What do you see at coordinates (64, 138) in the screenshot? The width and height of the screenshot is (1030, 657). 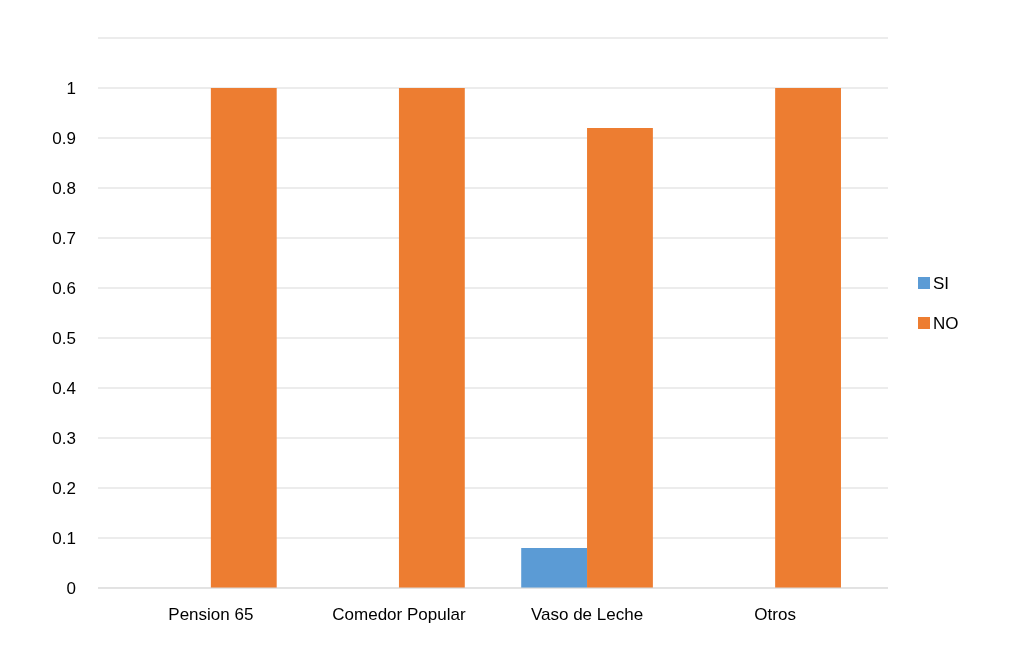 I see `y-tick-label: 0.9` at bounding box center [64, 138].